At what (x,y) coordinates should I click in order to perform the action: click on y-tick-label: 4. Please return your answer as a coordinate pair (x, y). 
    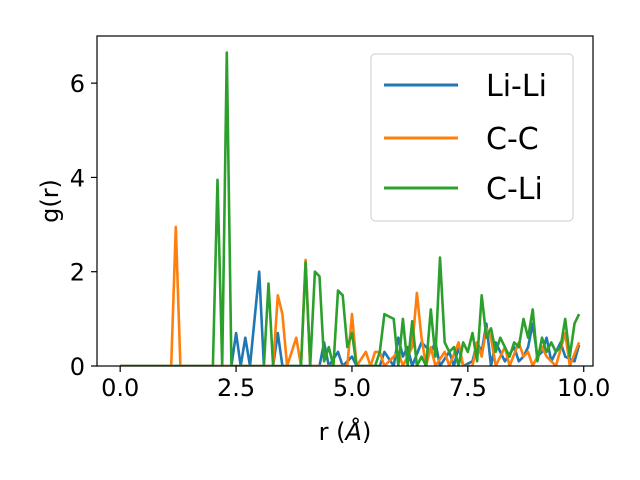
    Looking at the image, I should click on (77, 178).